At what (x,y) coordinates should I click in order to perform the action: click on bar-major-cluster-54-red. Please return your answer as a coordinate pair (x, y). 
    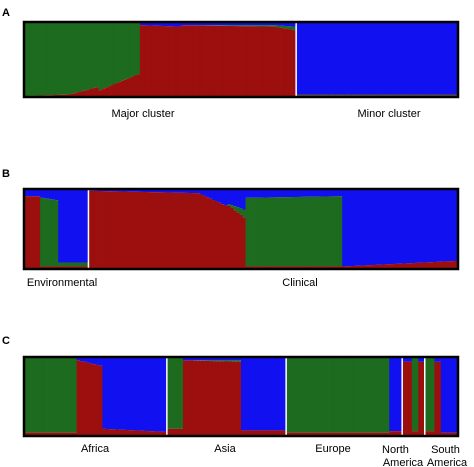
    Looking at the image, I should click on (150, 61).